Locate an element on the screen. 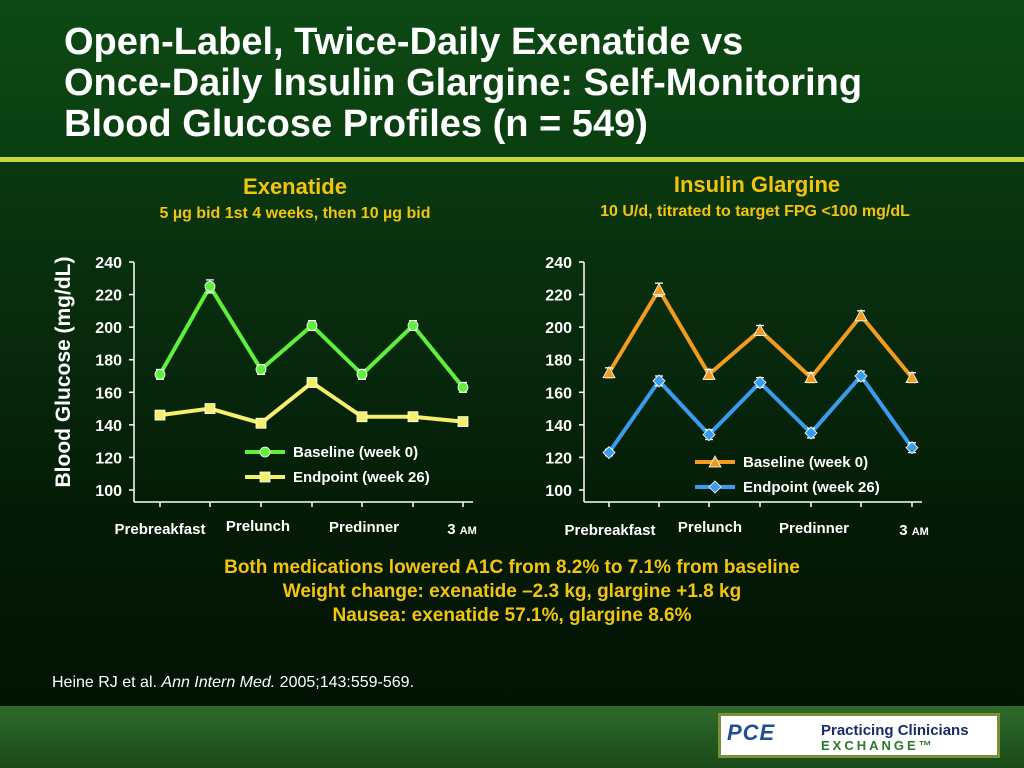  pce-logo: PCE Practicing Clinicians EXCHANGE™ is located at coordinates (859, 735).